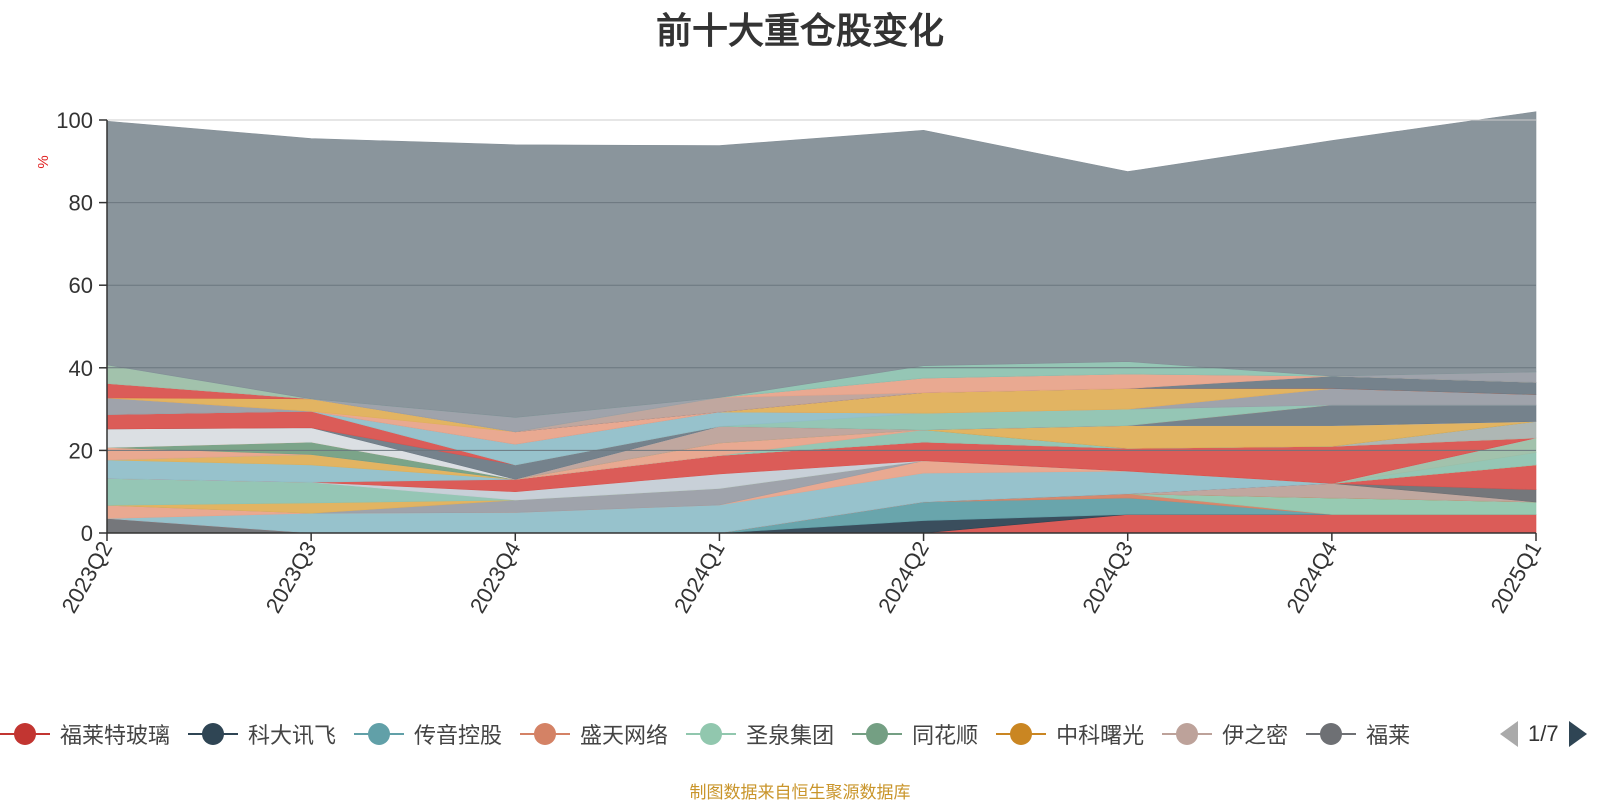 This screenshot has width=1600, height=803. What do you see at coordinates (1509, 734) in the screenshot?
I see `legend-prev-icon` at bounding box center [1509, 734].